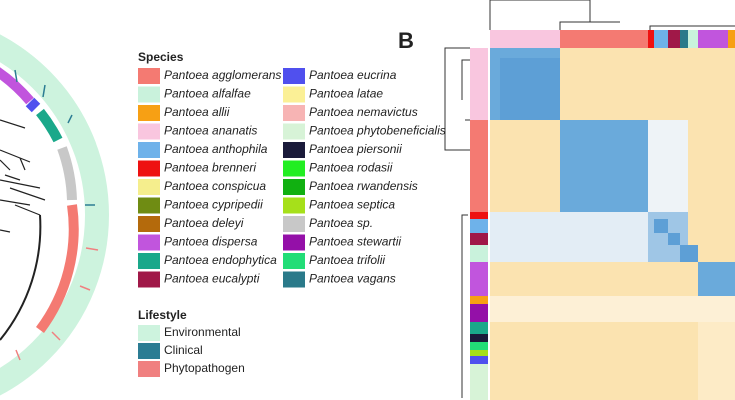  I want to click on lifestyle-ring, so click(54, 215).